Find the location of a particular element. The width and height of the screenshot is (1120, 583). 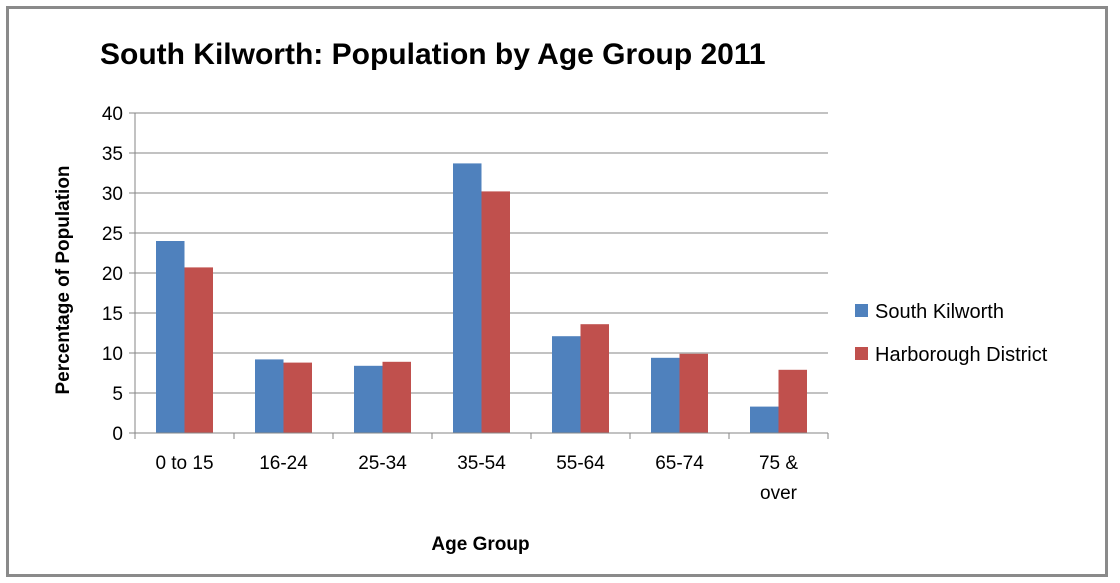

y-tick-label: 0 is located at coordinates (117, 434).